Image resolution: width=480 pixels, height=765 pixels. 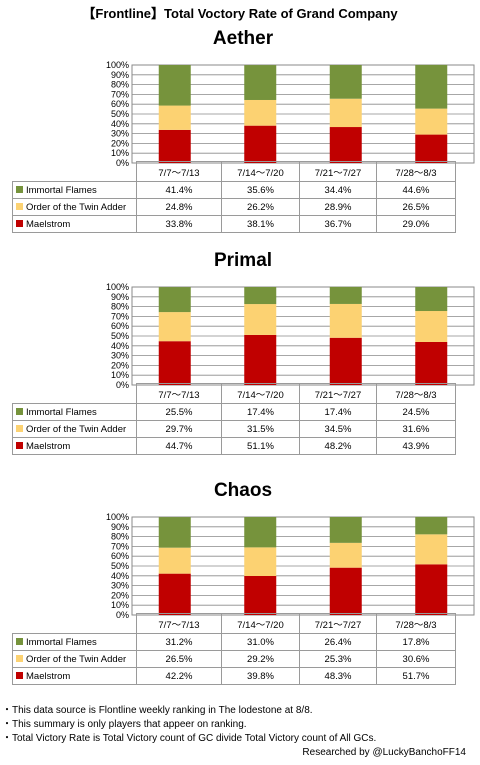 What do you see at coordinates (179, 429) in the screenshot?
I see `data-label: 29.7%` at bounding box center [179, 429].